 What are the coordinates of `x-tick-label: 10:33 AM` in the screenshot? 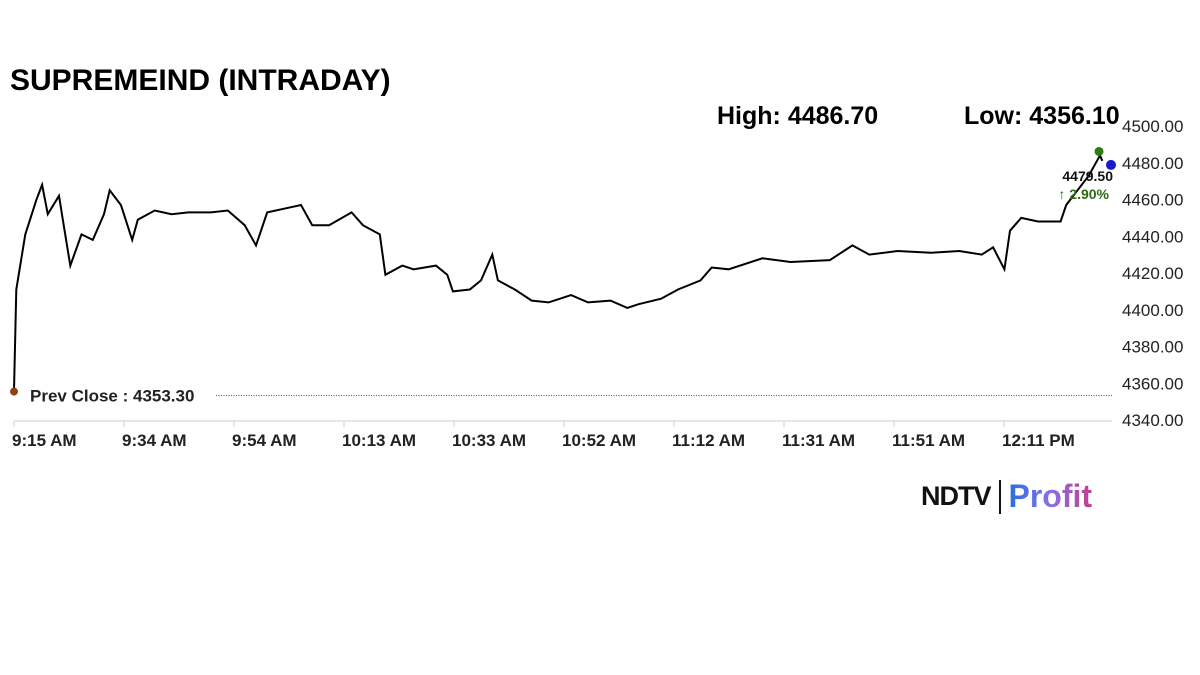 It's located at (489, 440).